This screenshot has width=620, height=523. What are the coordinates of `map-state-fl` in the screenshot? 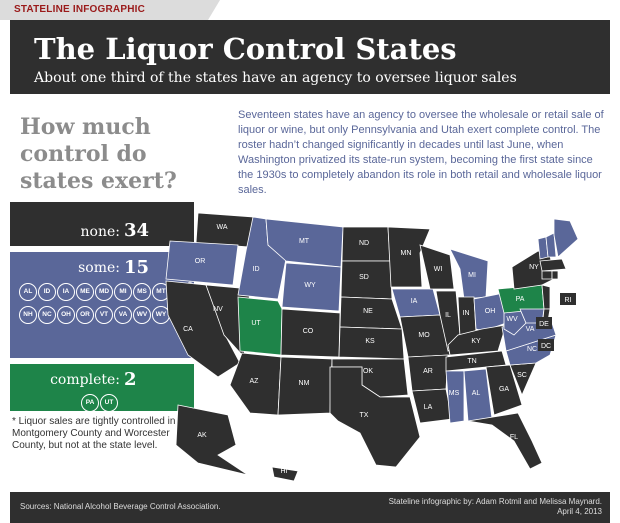 It's located at (505, 441).